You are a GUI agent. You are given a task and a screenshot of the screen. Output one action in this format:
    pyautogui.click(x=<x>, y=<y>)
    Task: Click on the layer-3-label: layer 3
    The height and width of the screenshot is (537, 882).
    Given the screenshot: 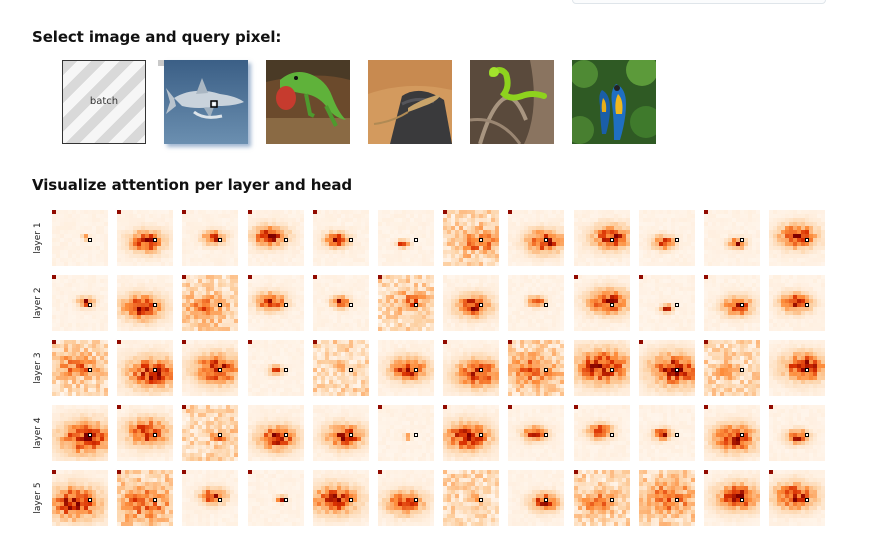 What is the action you would take?
    pyautogui.click(x=38, y=368)
    